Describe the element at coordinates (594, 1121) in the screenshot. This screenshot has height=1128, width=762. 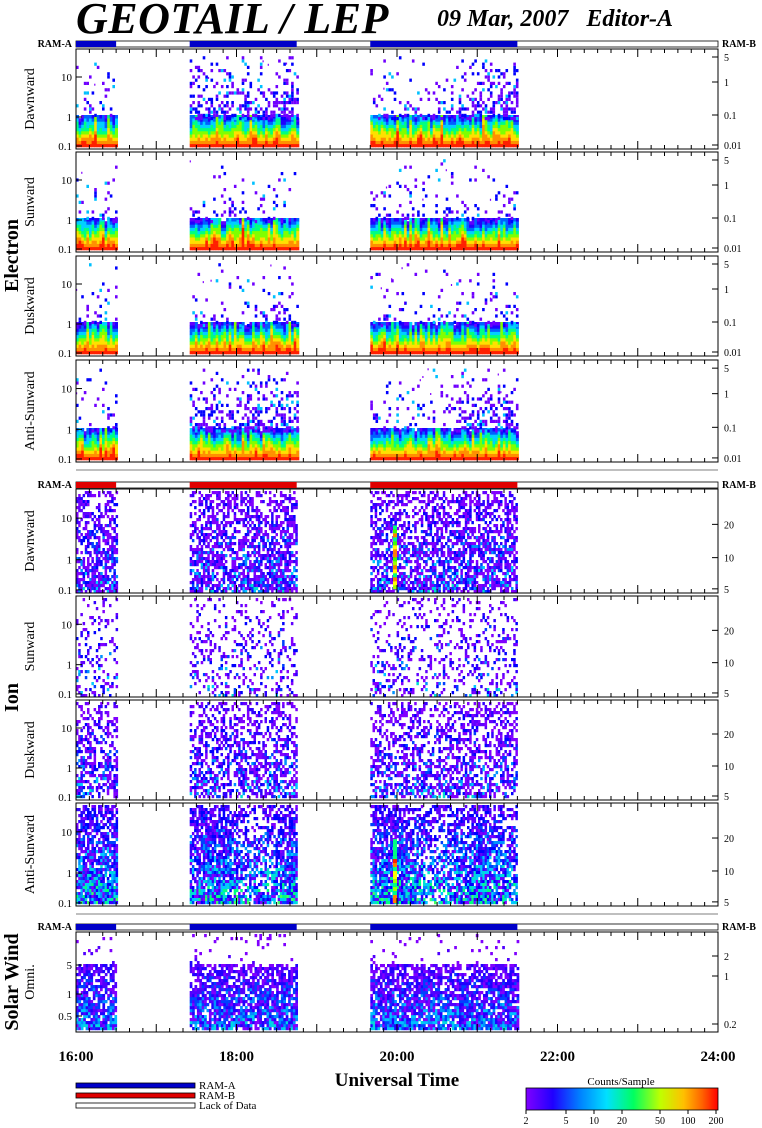
I see `colorbar-tick-label: 10` at that location.